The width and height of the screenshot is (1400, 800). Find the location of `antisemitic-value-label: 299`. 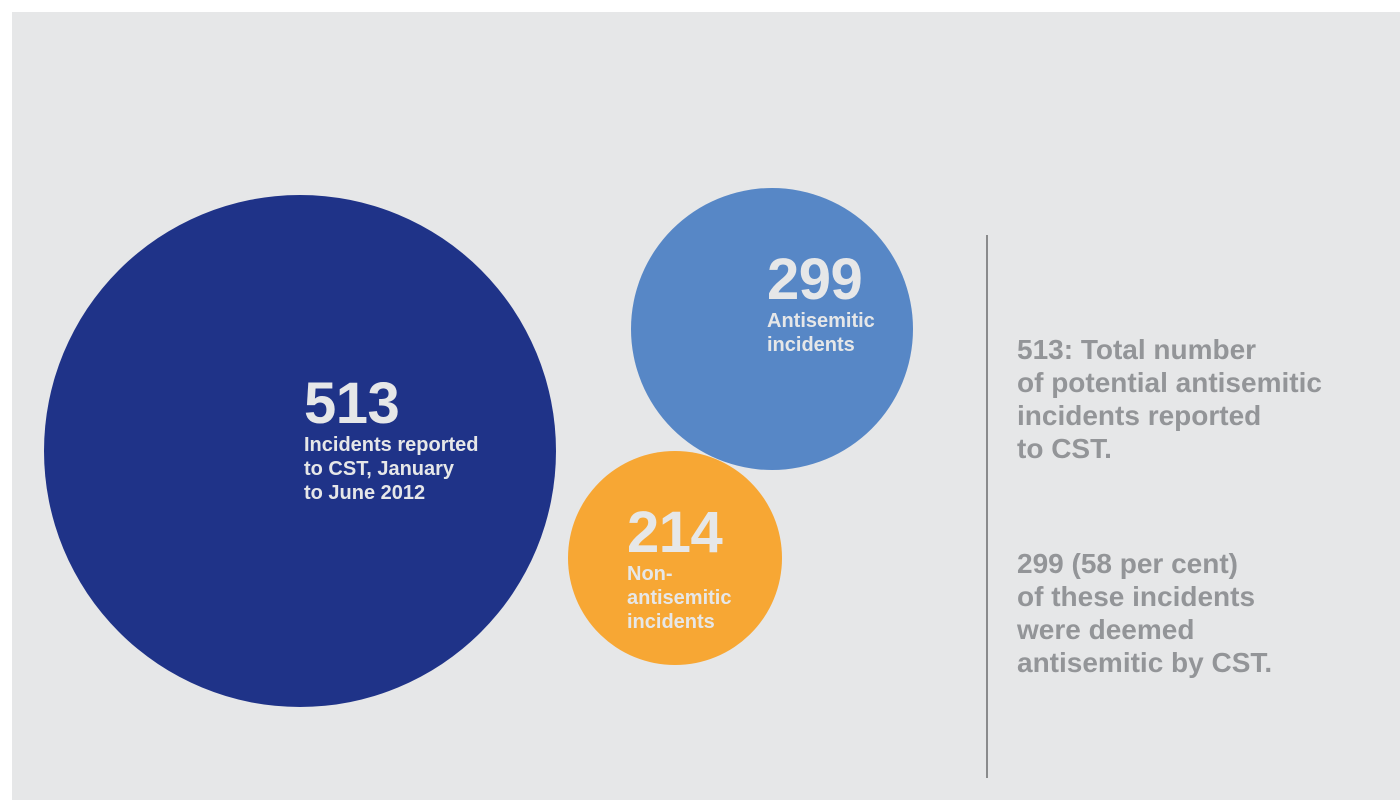

antisemitic-value-label: 299 is located at coordinates (815, 279).